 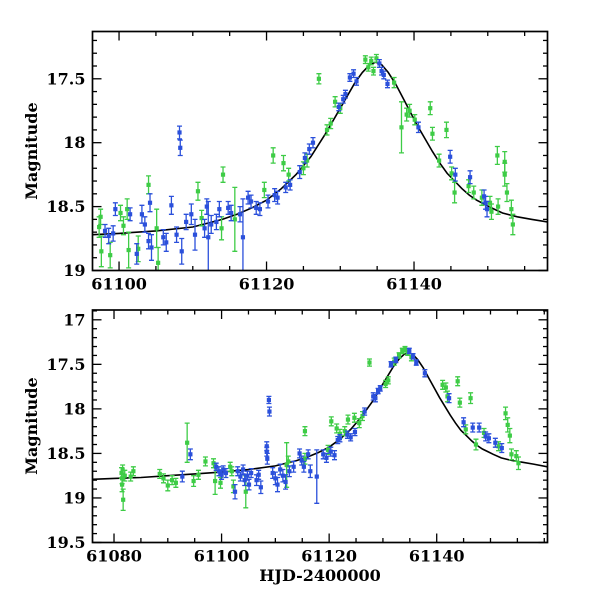 I want to click on y-tick-label: 18.5, so click(x=66, y=453).